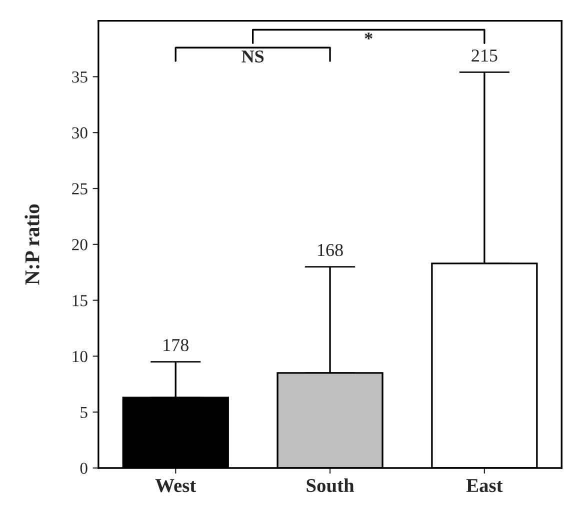 This screenshot has height=520, width=579. What do you see at coordinates (84, 468) in the screenshot?
I see `y-tick-label: 0` at bounding box center [84, 468].